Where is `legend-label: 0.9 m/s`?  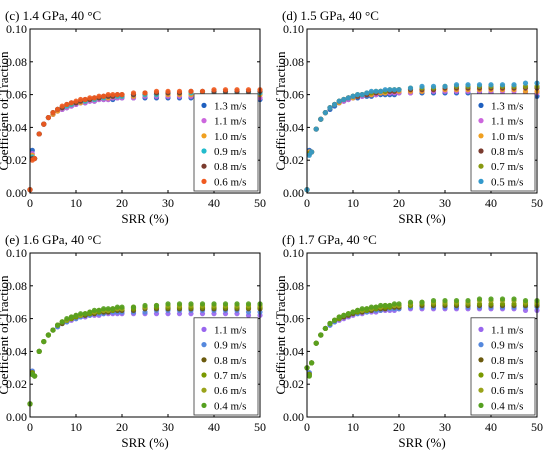
legend-label: 0.9 m/s is located at coordinates (230, 152).